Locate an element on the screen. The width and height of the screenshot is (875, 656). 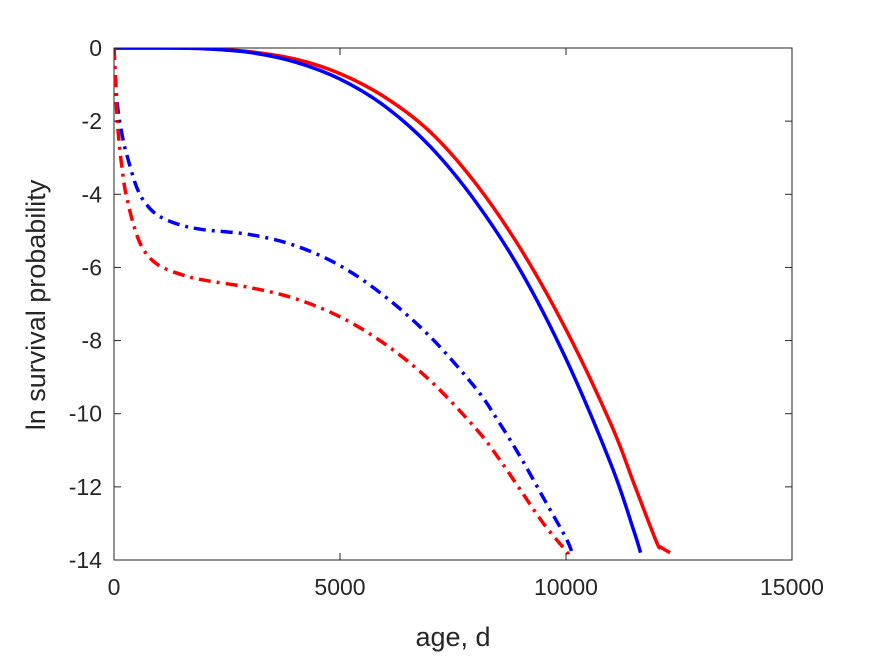
y-tick-label: -12 is located at coordinates (85, 487).